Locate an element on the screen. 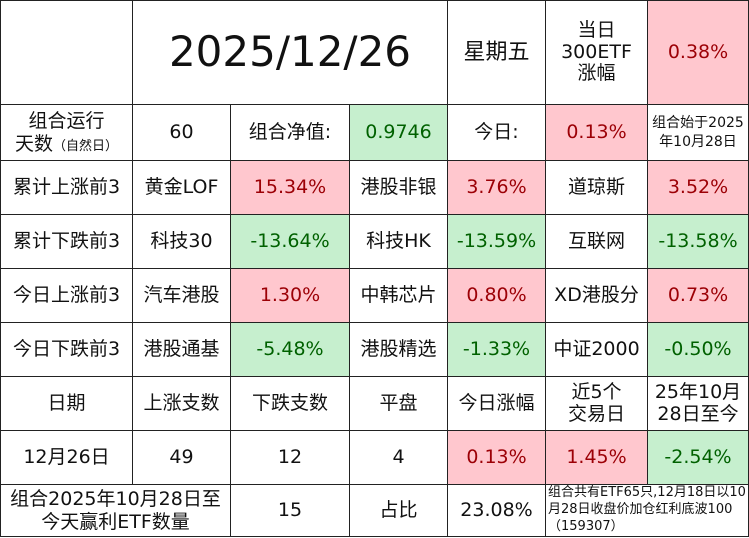  ranking-value: 0.80% is located at coordinates (496, 295).